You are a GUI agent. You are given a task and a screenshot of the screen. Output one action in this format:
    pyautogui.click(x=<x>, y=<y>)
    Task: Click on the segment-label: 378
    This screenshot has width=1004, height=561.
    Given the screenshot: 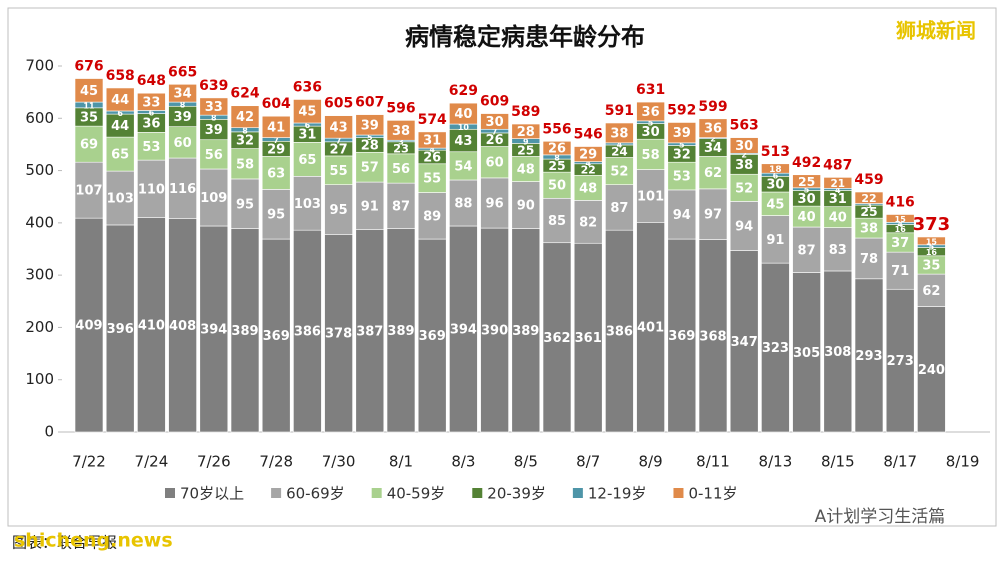 What is the action you would take?
    pyautogui.click(x=338, y=334)
    